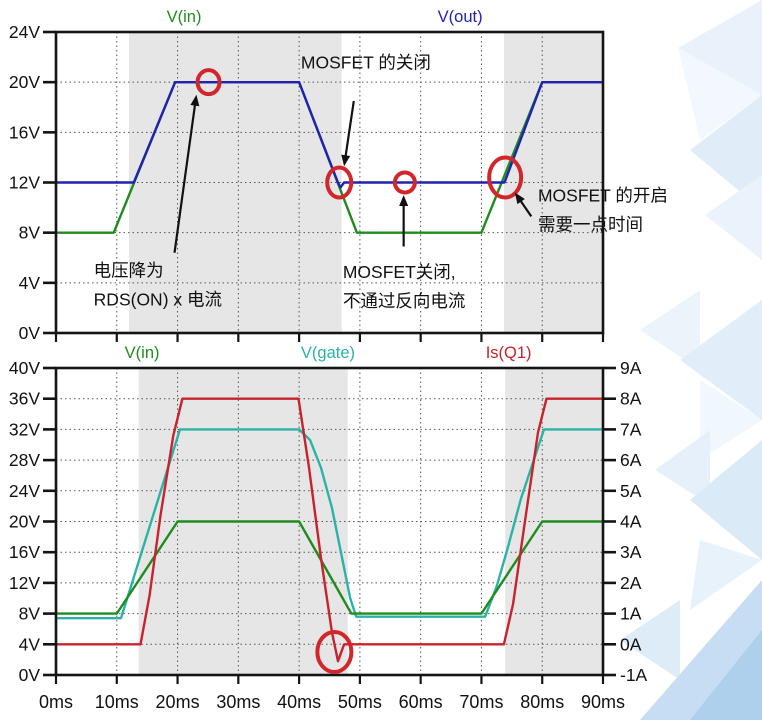 The height and width of the screenshot is (720, 762). Describe the element at coordinates (634, 675) in the screenshot. I see `y-axis-right-label: -1A` at that location.